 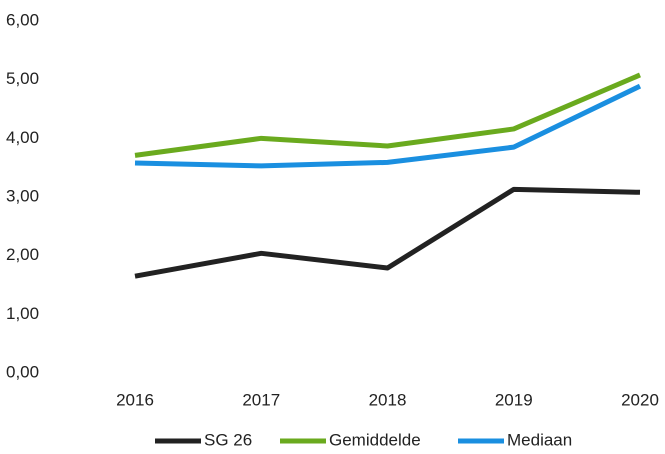 I want to click on y-tick-label: 4,00, so click(x=22, y=137).